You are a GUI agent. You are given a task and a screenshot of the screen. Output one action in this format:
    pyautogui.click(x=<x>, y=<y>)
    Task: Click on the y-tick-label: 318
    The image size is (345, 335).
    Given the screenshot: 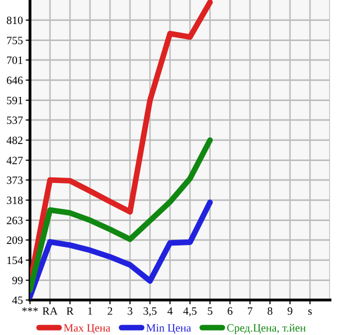 What is the action you would take?
    pyautogui.click(x=14, y=200)
    